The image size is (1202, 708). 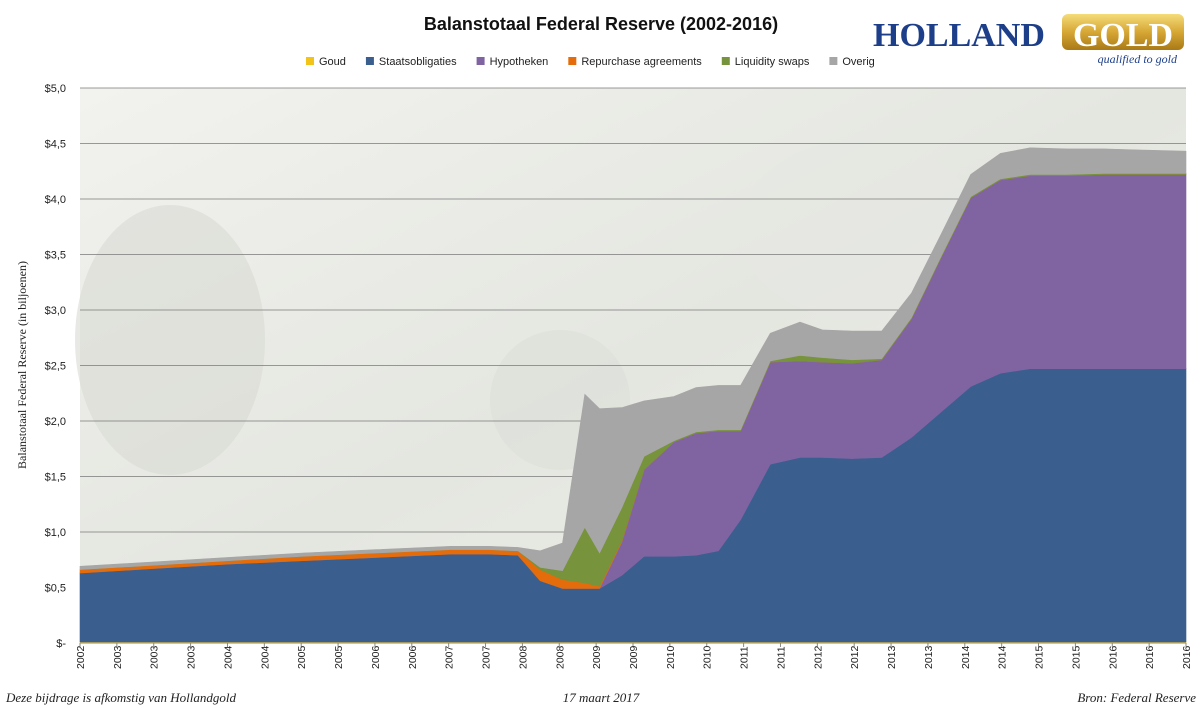 I want to click on logo-gold-text: GOLD, so click(x=1123, y=35).